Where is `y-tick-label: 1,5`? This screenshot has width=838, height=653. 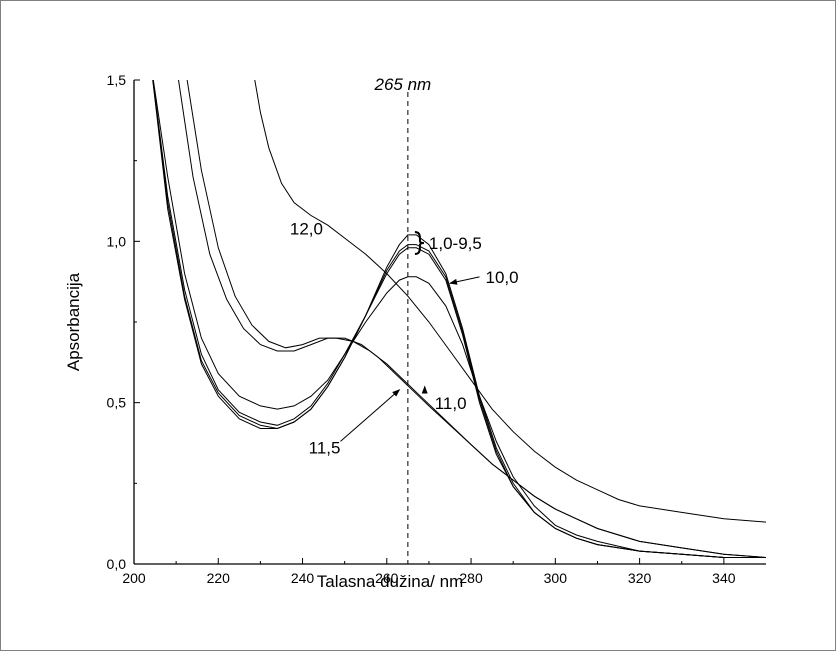 y-tick-label: 1,5 is located at coordinates (117, 80).